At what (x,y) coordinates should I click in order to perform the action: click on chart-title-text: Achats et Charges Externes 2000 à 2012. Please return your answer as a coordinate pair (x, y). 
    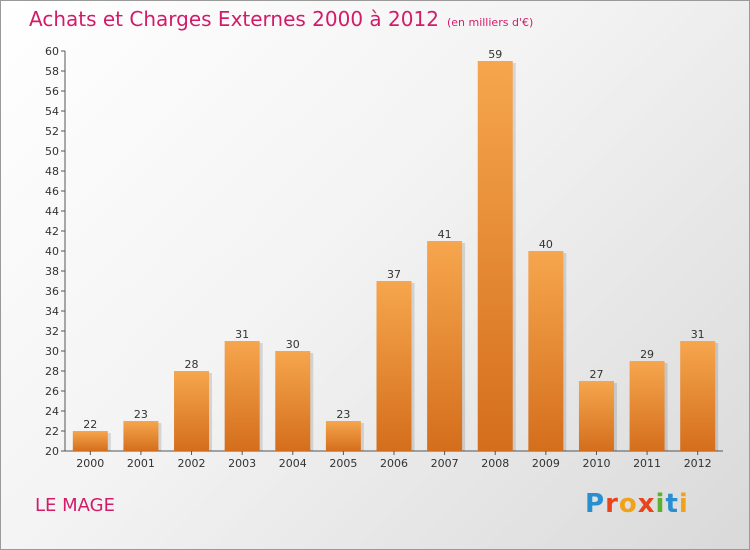
    Looking at the image, I should click on (234, 19).